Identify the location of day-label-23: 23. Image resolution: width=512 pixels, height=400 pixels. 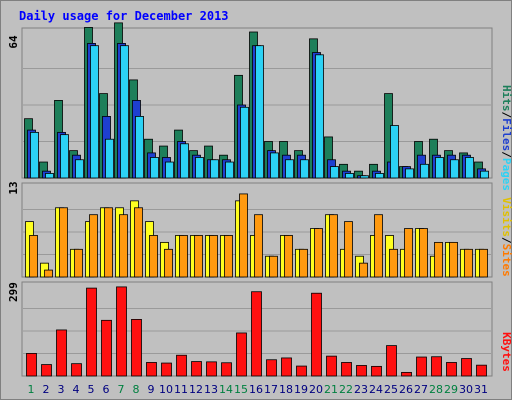
(361, 389).